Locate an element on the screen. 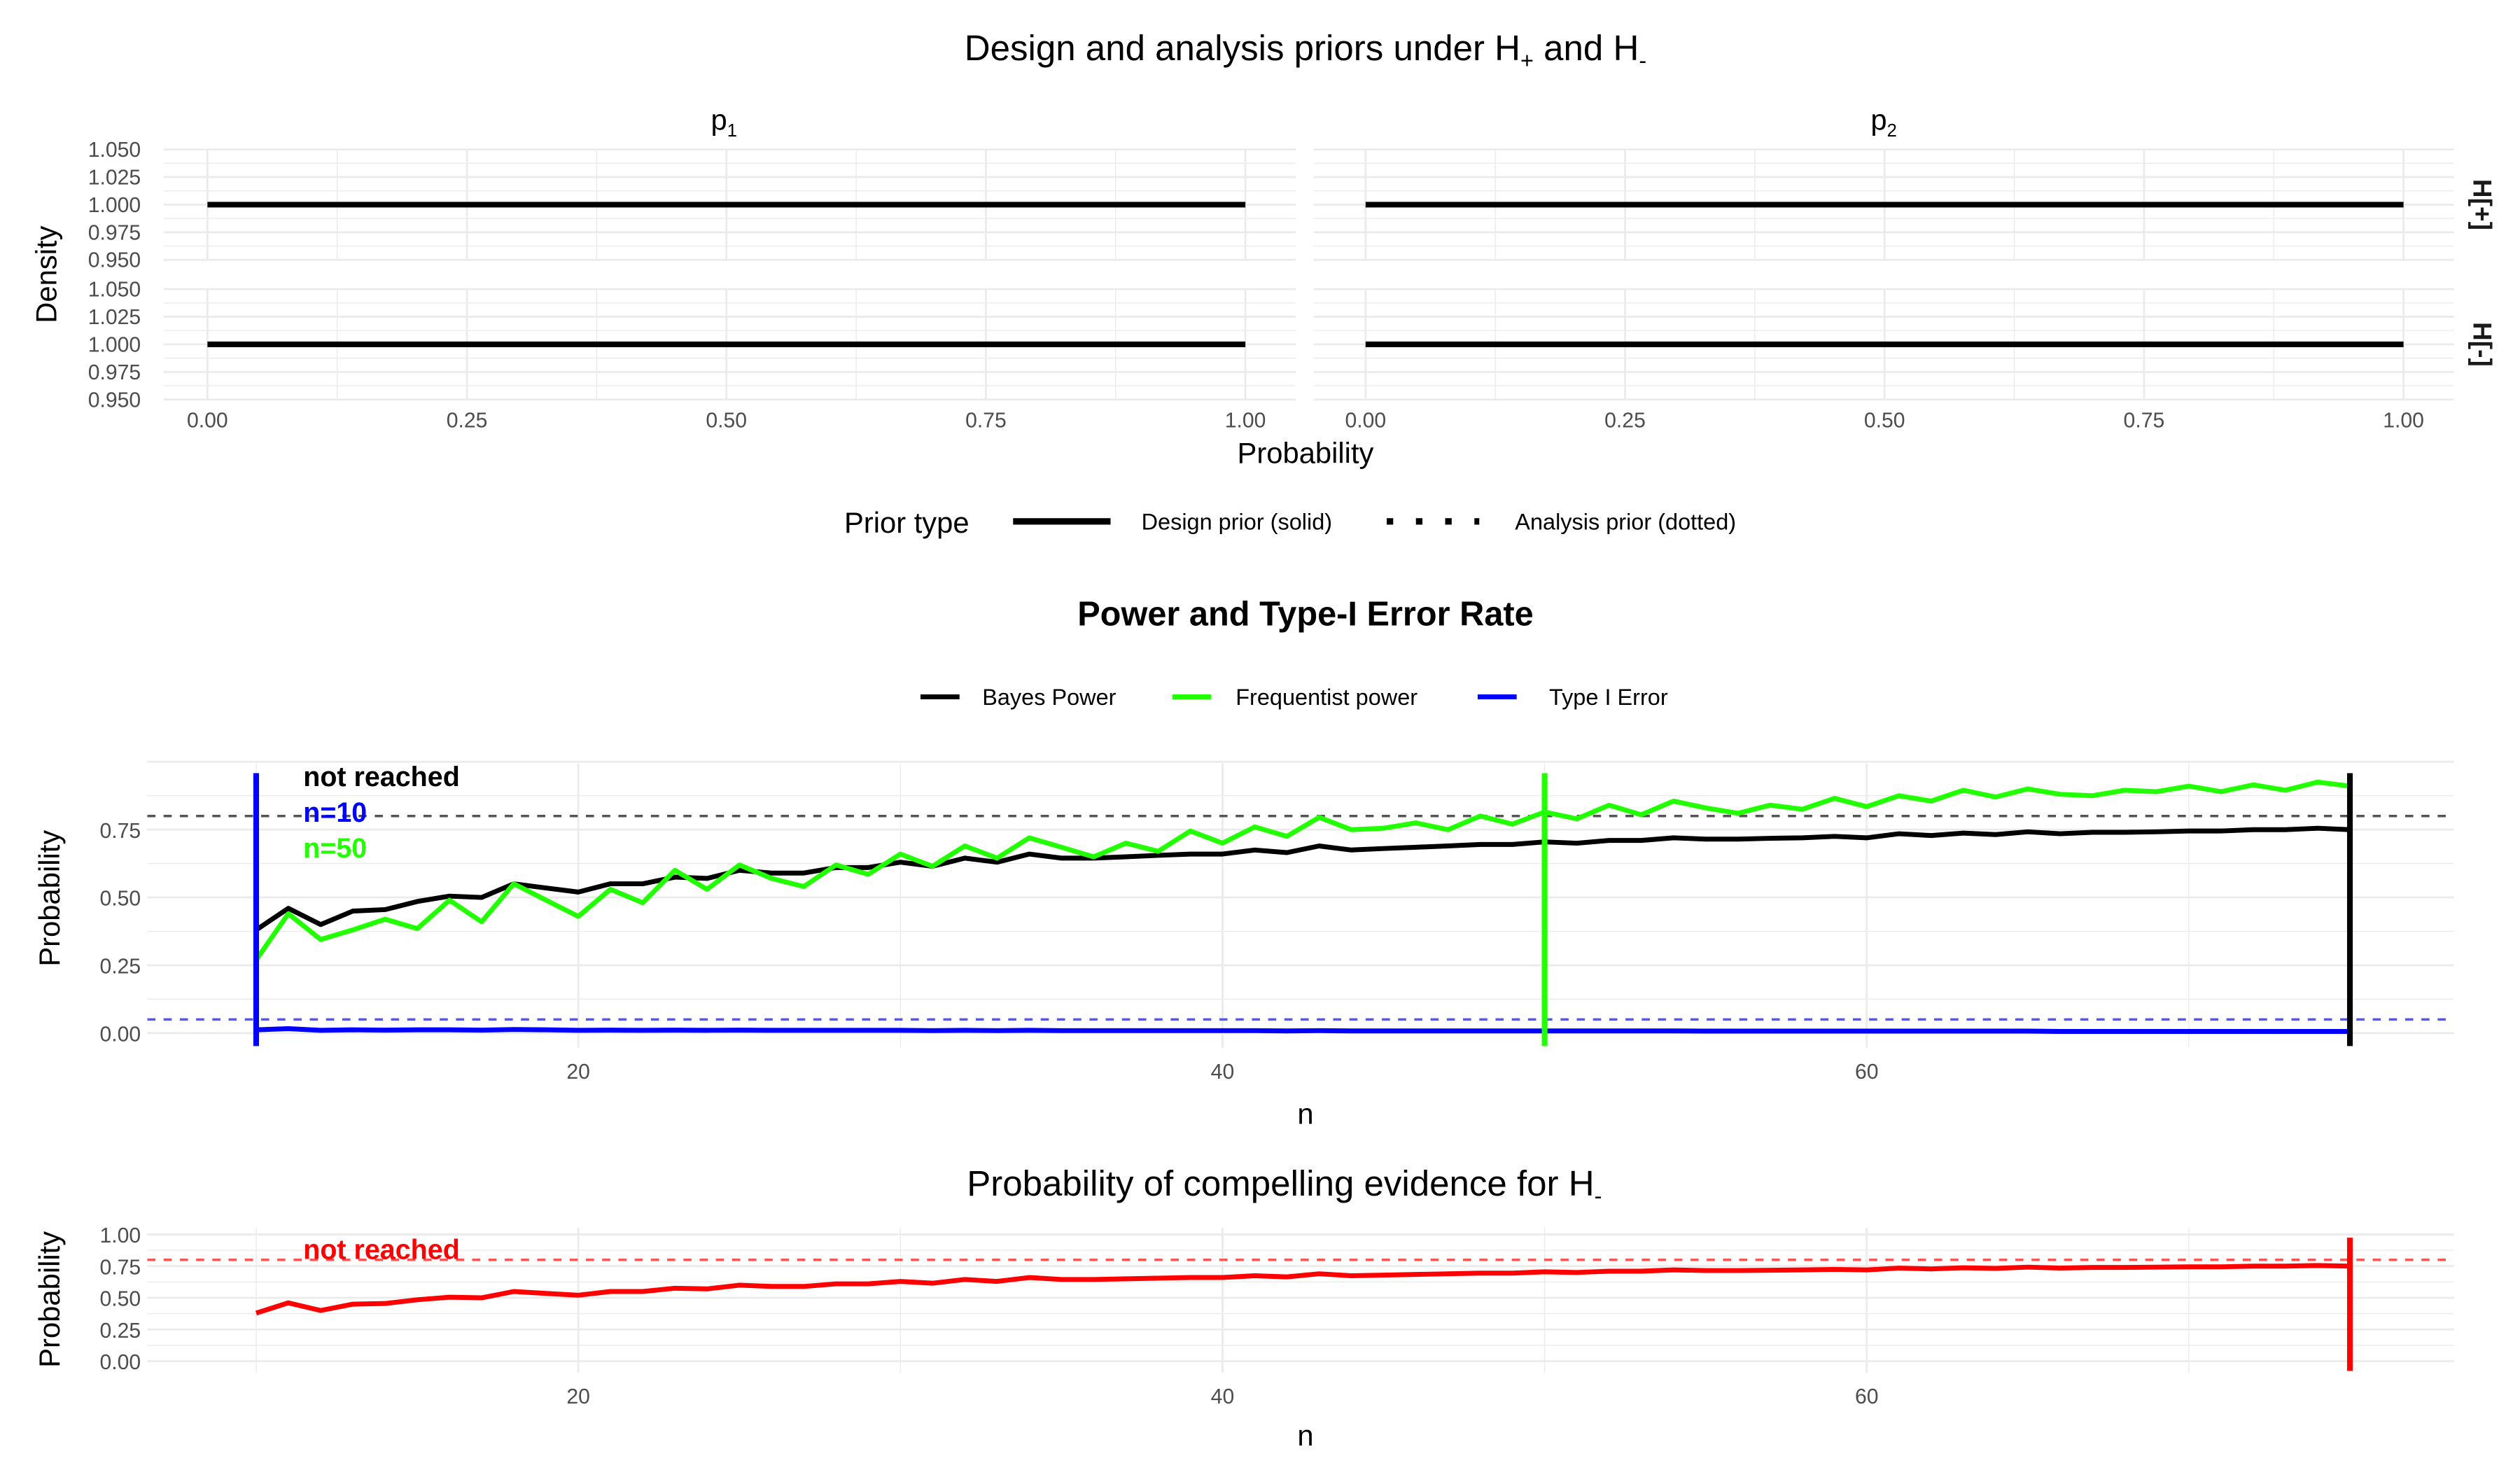 The image size is (2520, 1470). facet-strip-h-plus: H[+] is located at coordinates (2482, 204).